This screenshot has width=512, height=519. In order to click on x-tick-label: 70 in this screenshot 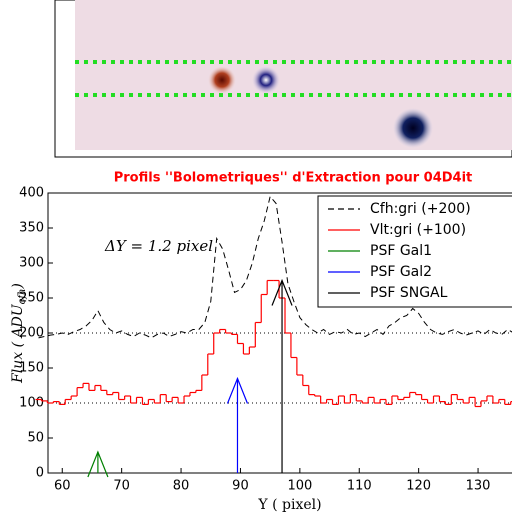, I will do `click(121, 486)`.